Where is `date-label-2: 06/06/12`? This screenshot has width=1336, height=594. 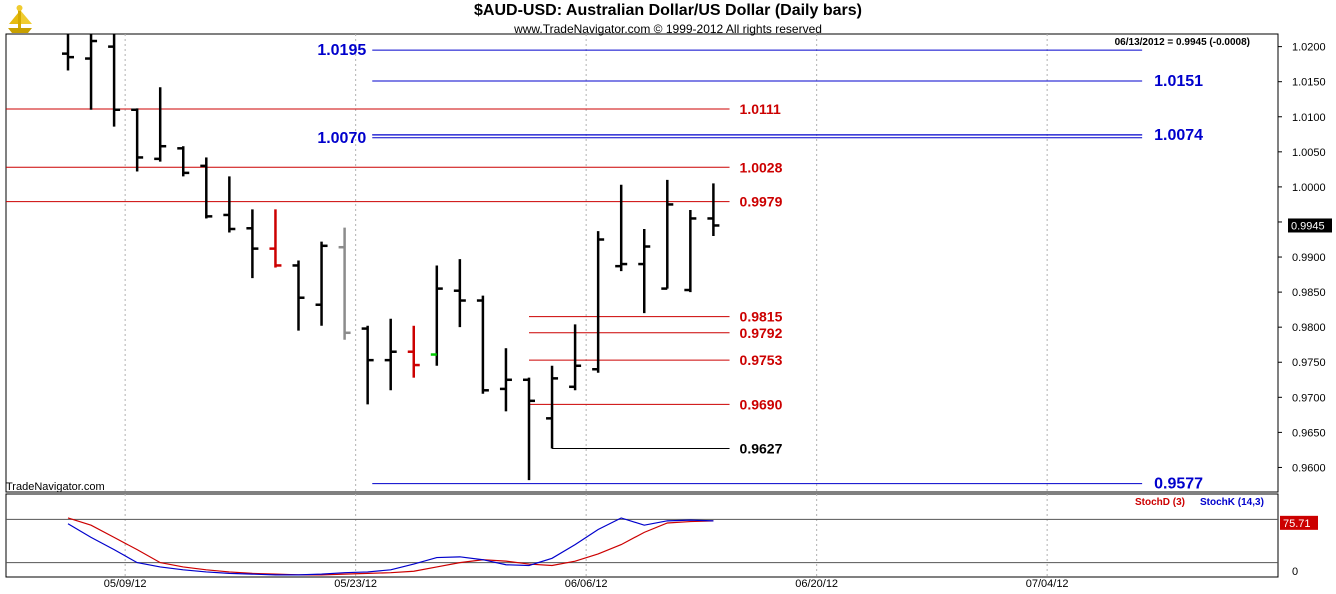
date-label-2: 06/06/12 is located at coordinates (586, 584).